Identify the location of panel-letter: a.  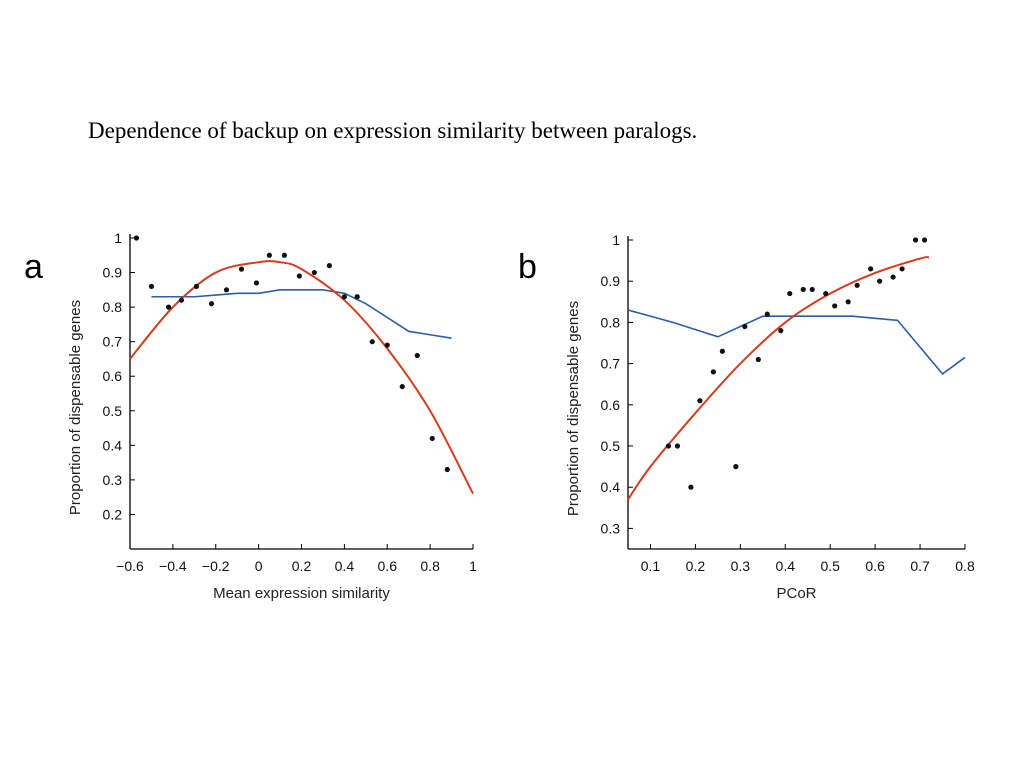
(33, 267).